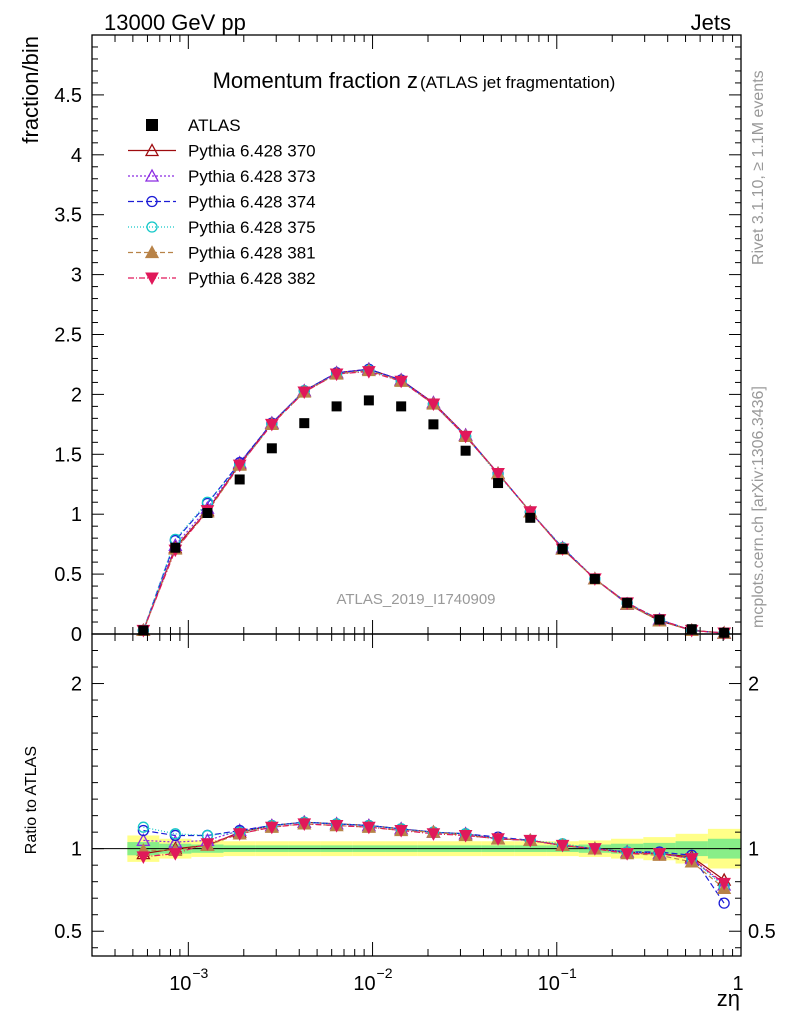  I want to click on ratio-tick-label: 2, so click(76, 685).